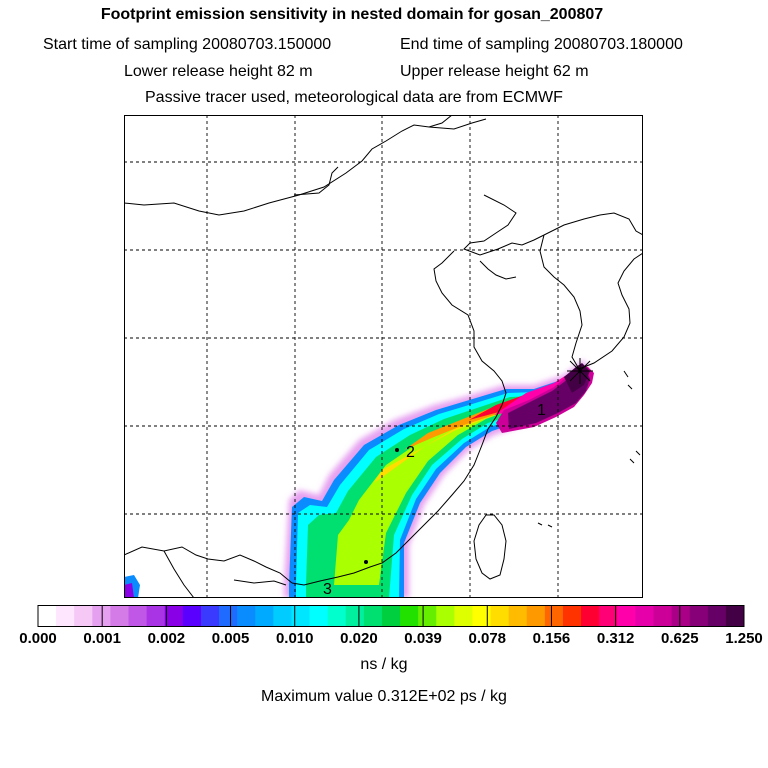 This screenshot has height=768, width=768. I want to click on colorbar-strip, so click(391, 616).